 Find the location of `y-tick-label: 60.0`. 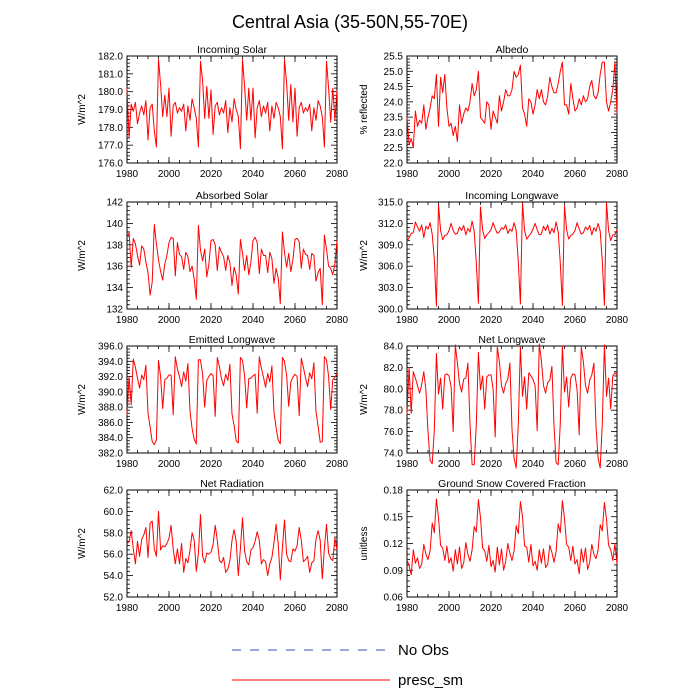

y-tick-label: 60.0 is located at coordinates (114, 512).